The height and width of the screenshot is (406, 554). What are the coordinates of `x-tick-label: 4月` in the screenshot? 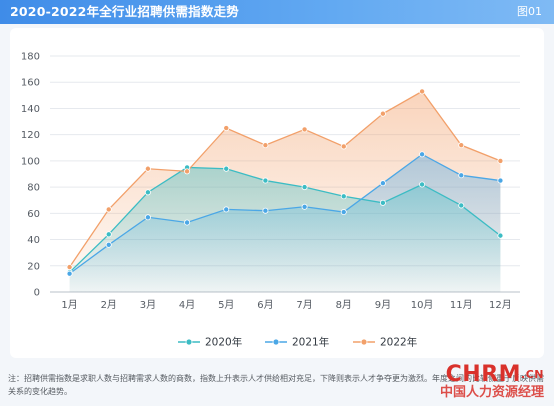 It's located at (187, 305).